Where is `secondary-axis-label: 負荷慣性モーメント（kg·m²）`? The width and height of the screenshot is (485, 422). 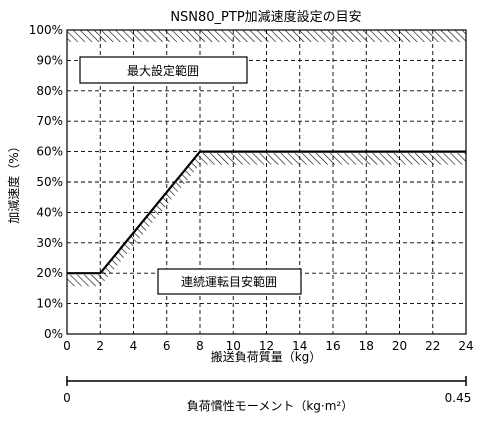
secondary-axis-label: 負荷慣性モーメント（kg·m²） is located at coordinates (270, 405).